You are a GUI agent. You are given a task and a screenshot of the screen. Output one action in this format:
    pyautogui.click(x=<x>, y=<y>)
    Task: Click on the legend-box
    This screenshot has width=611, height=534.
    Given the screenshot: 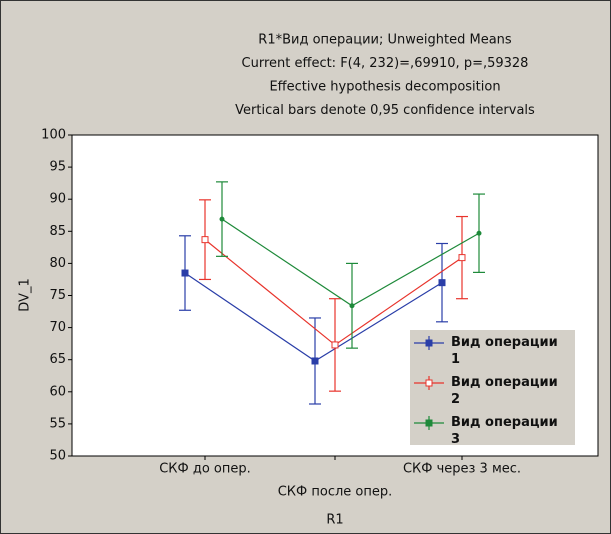 What is the action you would take?
    pyautogui.click(x=492, y=387)
    